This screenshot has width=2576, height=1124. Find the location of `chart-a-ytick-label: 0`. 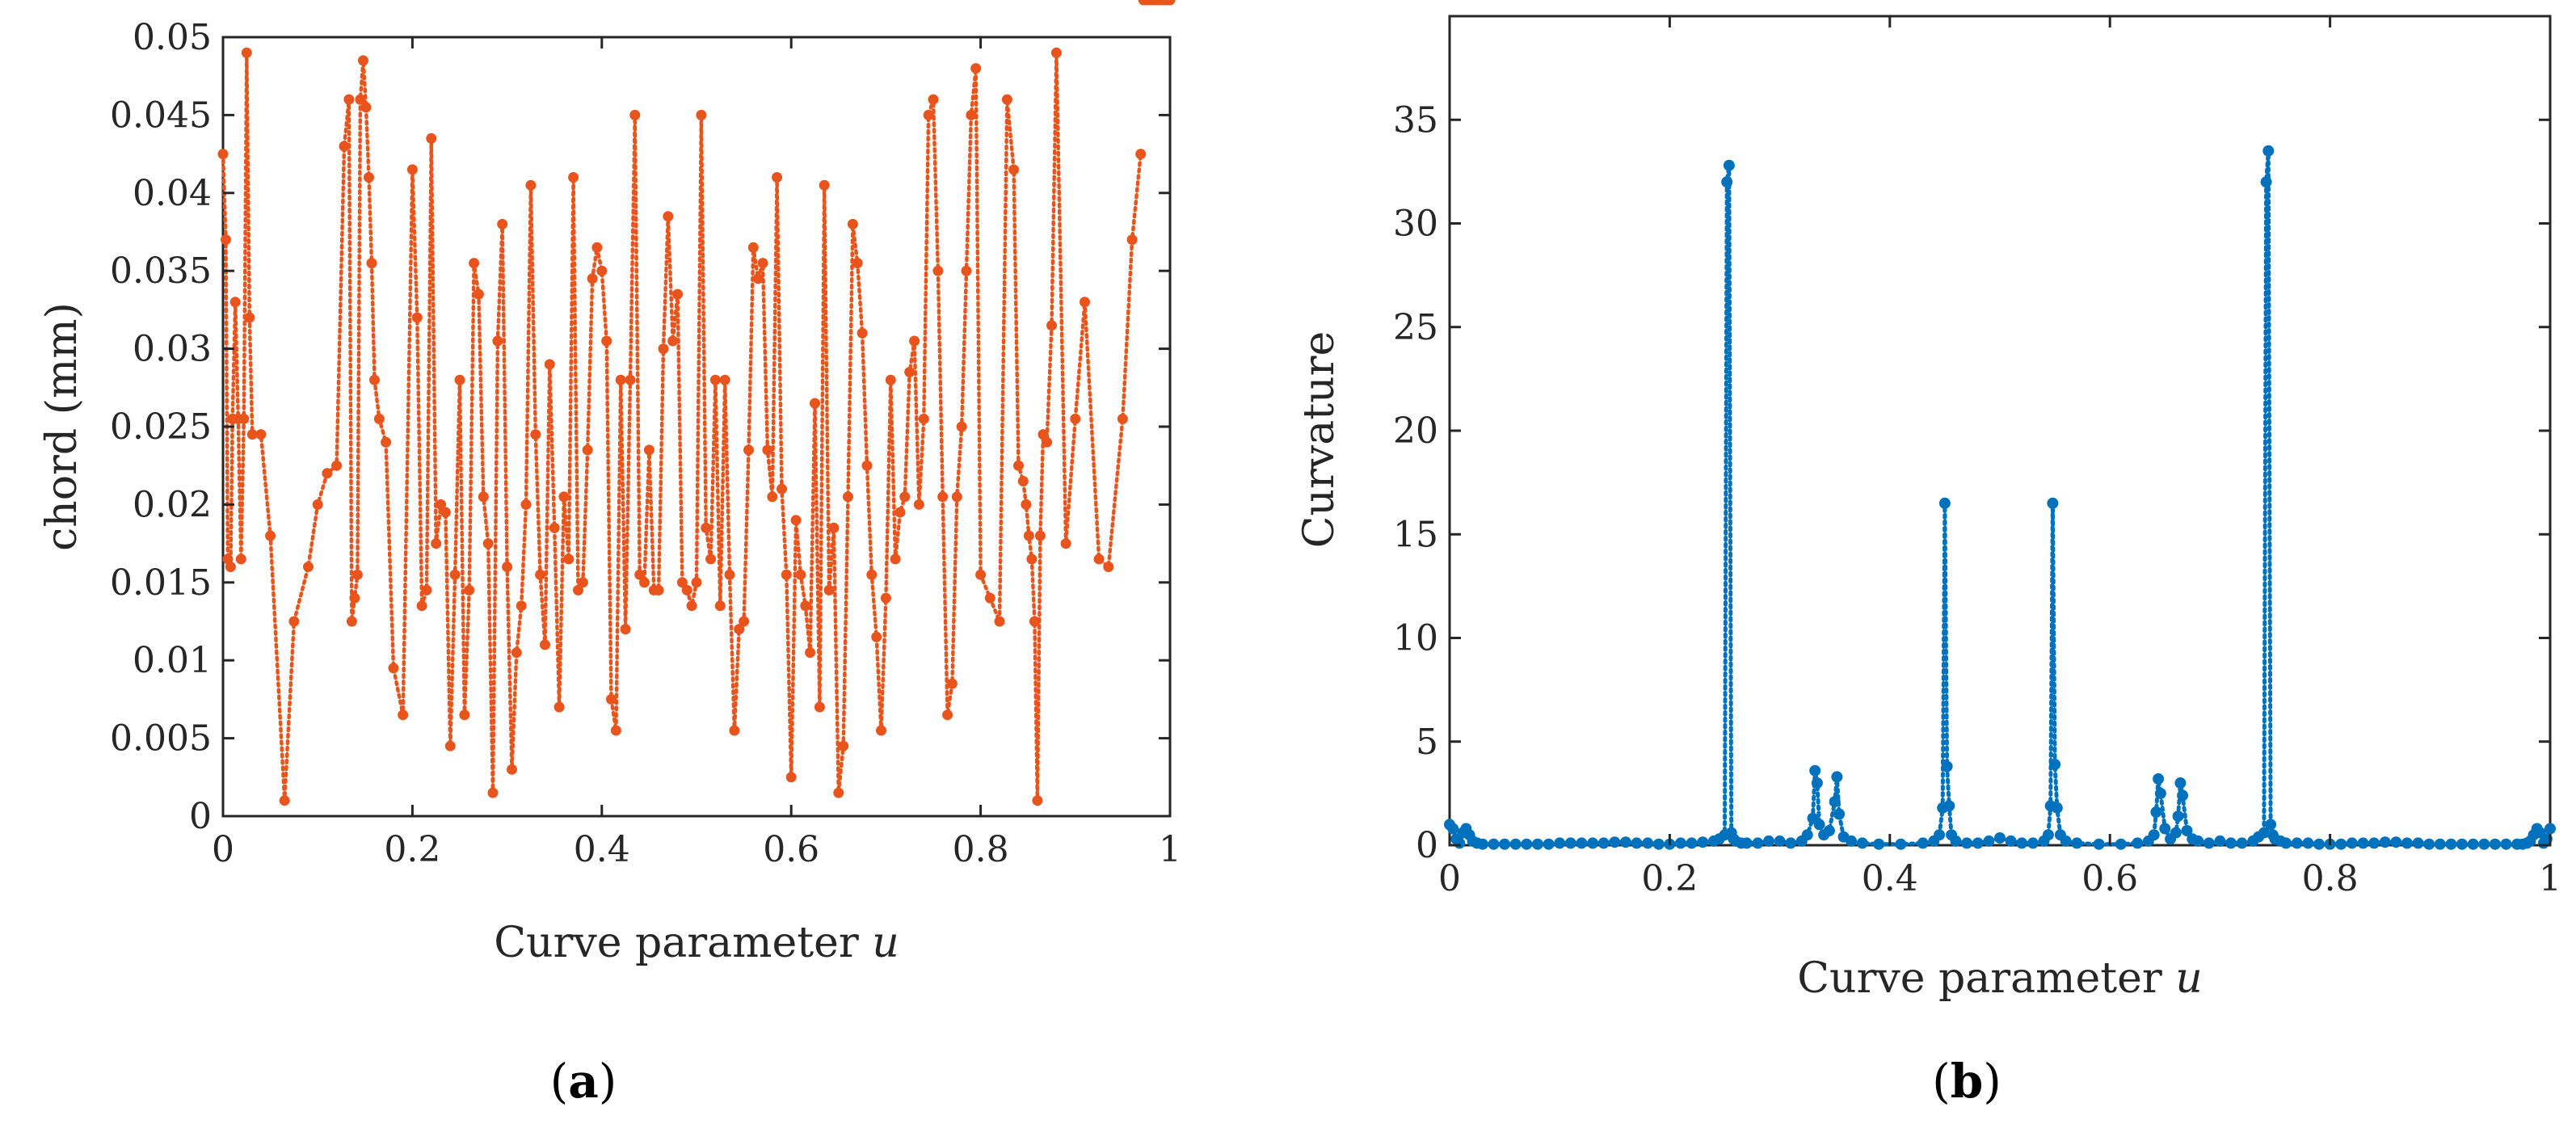

chart-a-ytick-label: 0 is located at coordinates (200, 816).